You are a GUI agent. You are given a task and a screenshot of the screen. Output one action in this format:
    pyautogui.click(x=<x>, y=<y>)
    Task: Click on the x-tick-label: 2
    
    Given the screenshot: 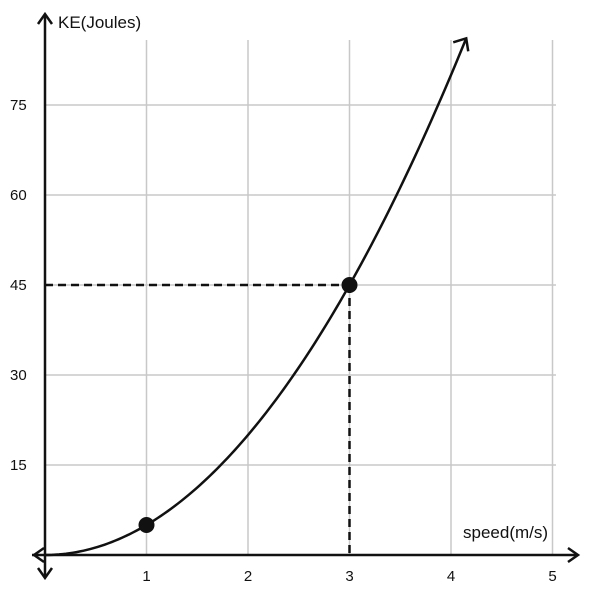 What is the action you would take?
    pyautogui.click(x=248, y=576)
    